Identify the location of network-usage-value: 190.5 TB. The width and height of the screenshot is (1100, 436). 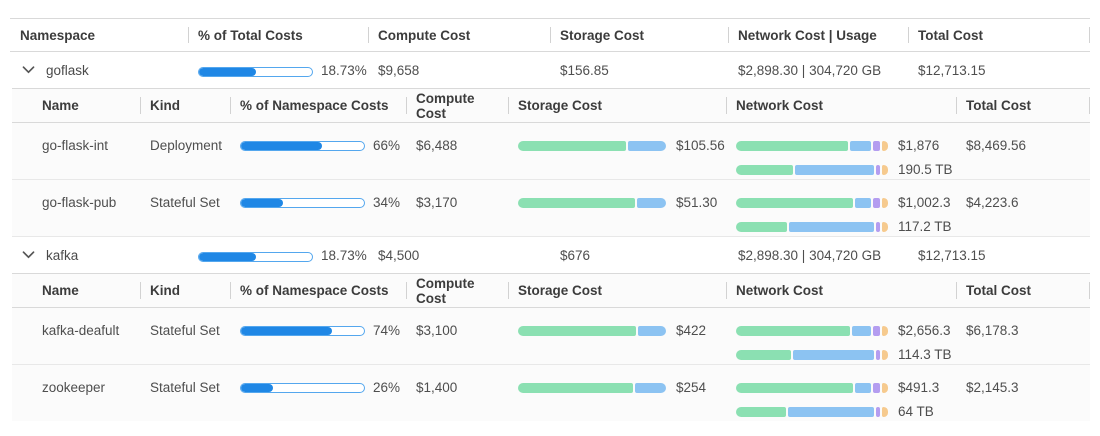
(925, 169).